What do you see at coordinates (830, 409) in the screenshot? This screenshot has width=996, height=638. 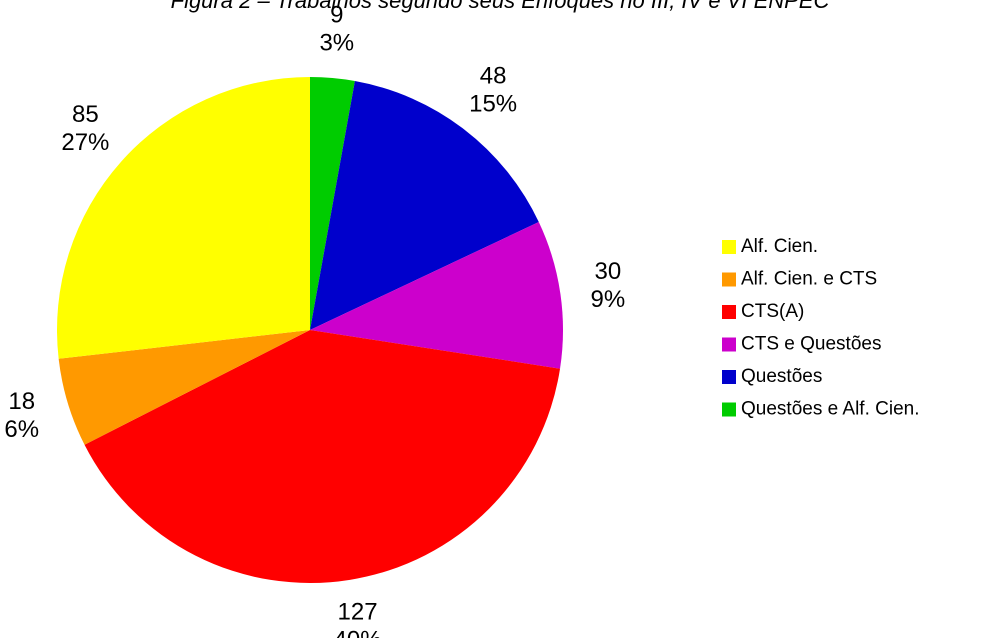 I see `legend-label: Questões e Alf. Cien.` at bounding box center [830, 409].